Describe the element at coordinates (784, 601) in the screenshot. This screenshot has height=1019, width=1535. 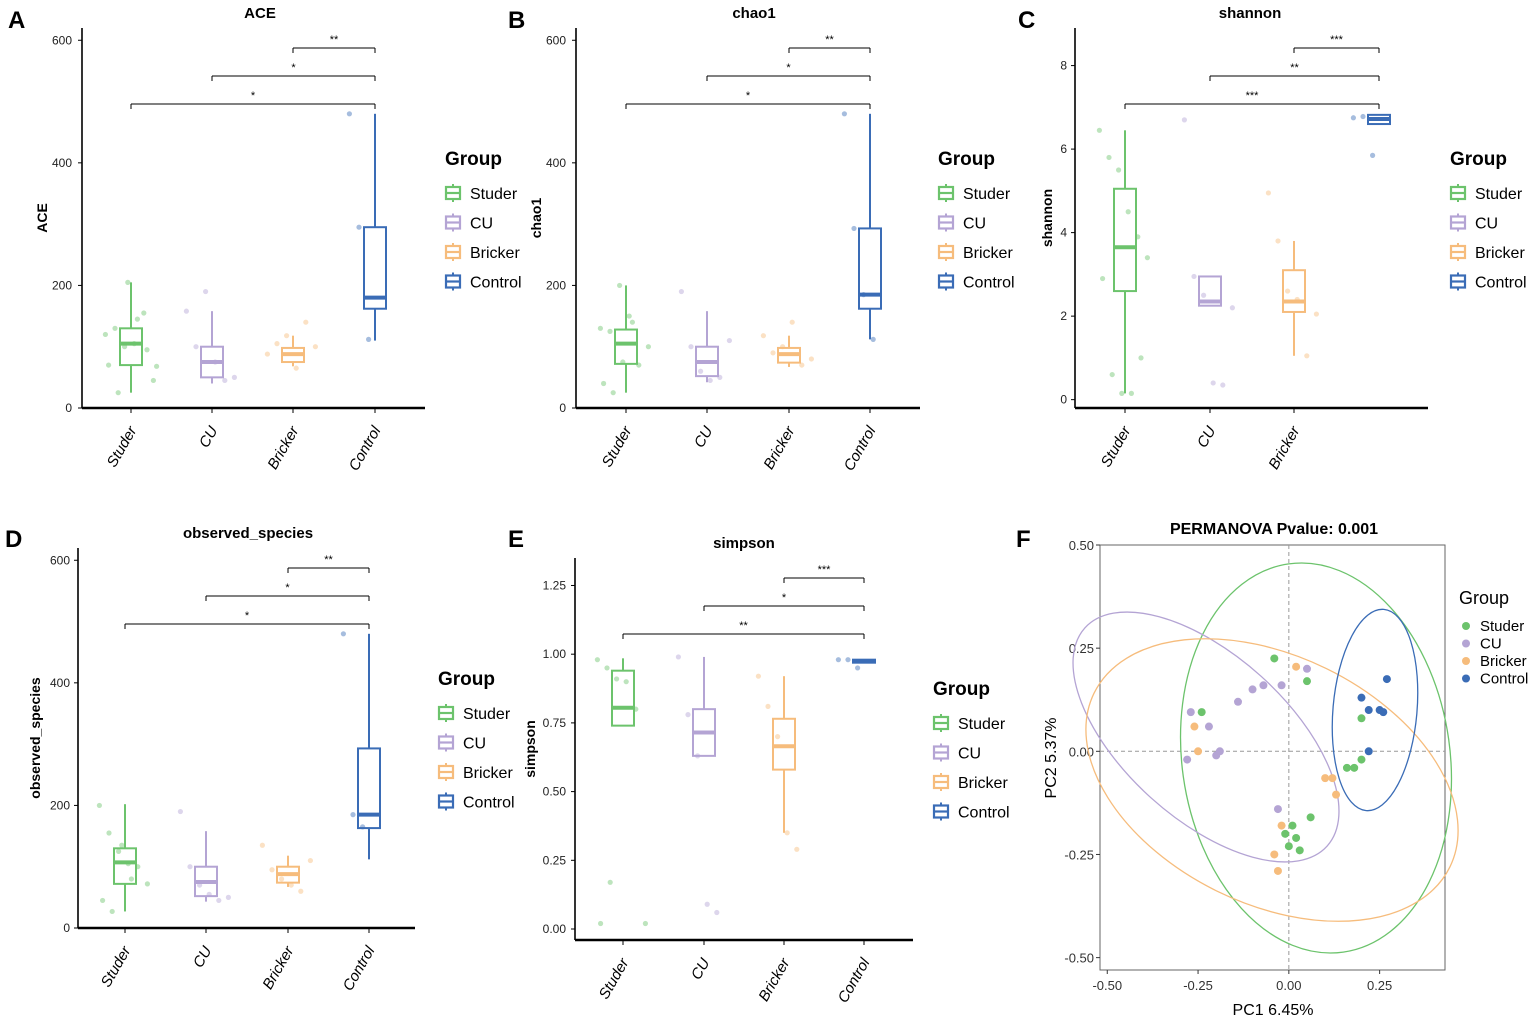
I see `significance-bracket: *` at that location.